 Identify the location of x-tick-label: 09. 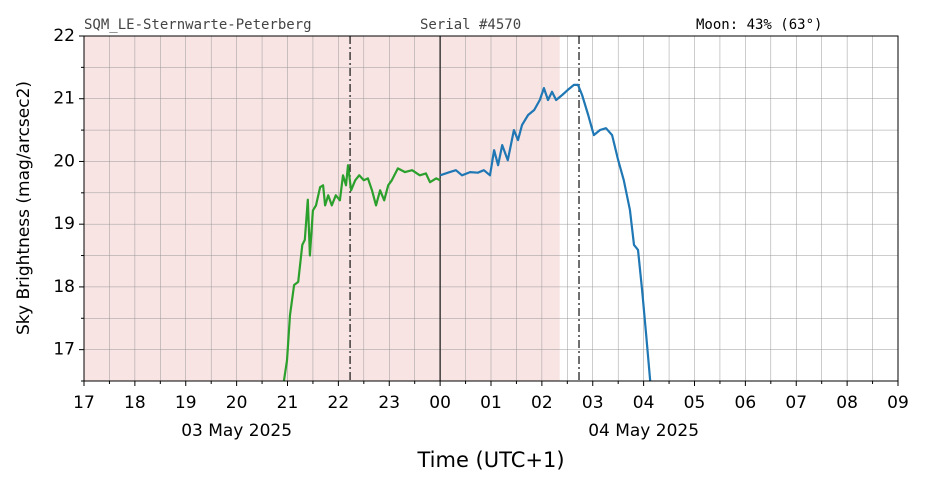
(898, 403).